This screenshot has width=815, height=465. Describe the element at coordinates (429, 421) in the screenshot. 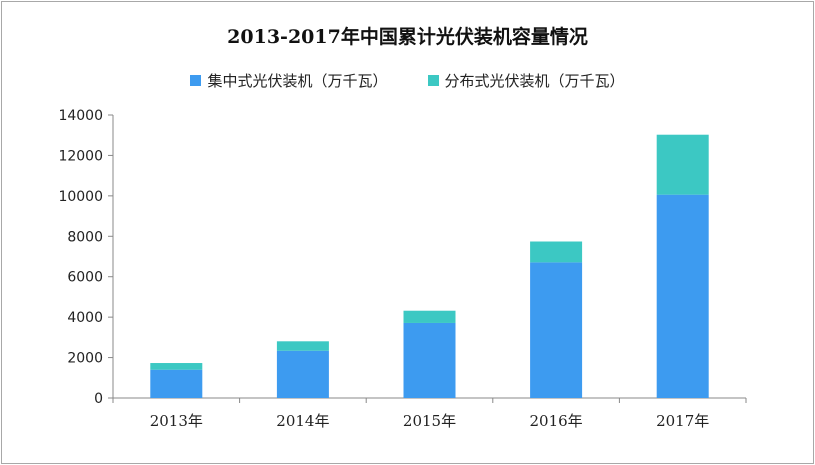

I see `x-tick-label: 2015年` at that location.